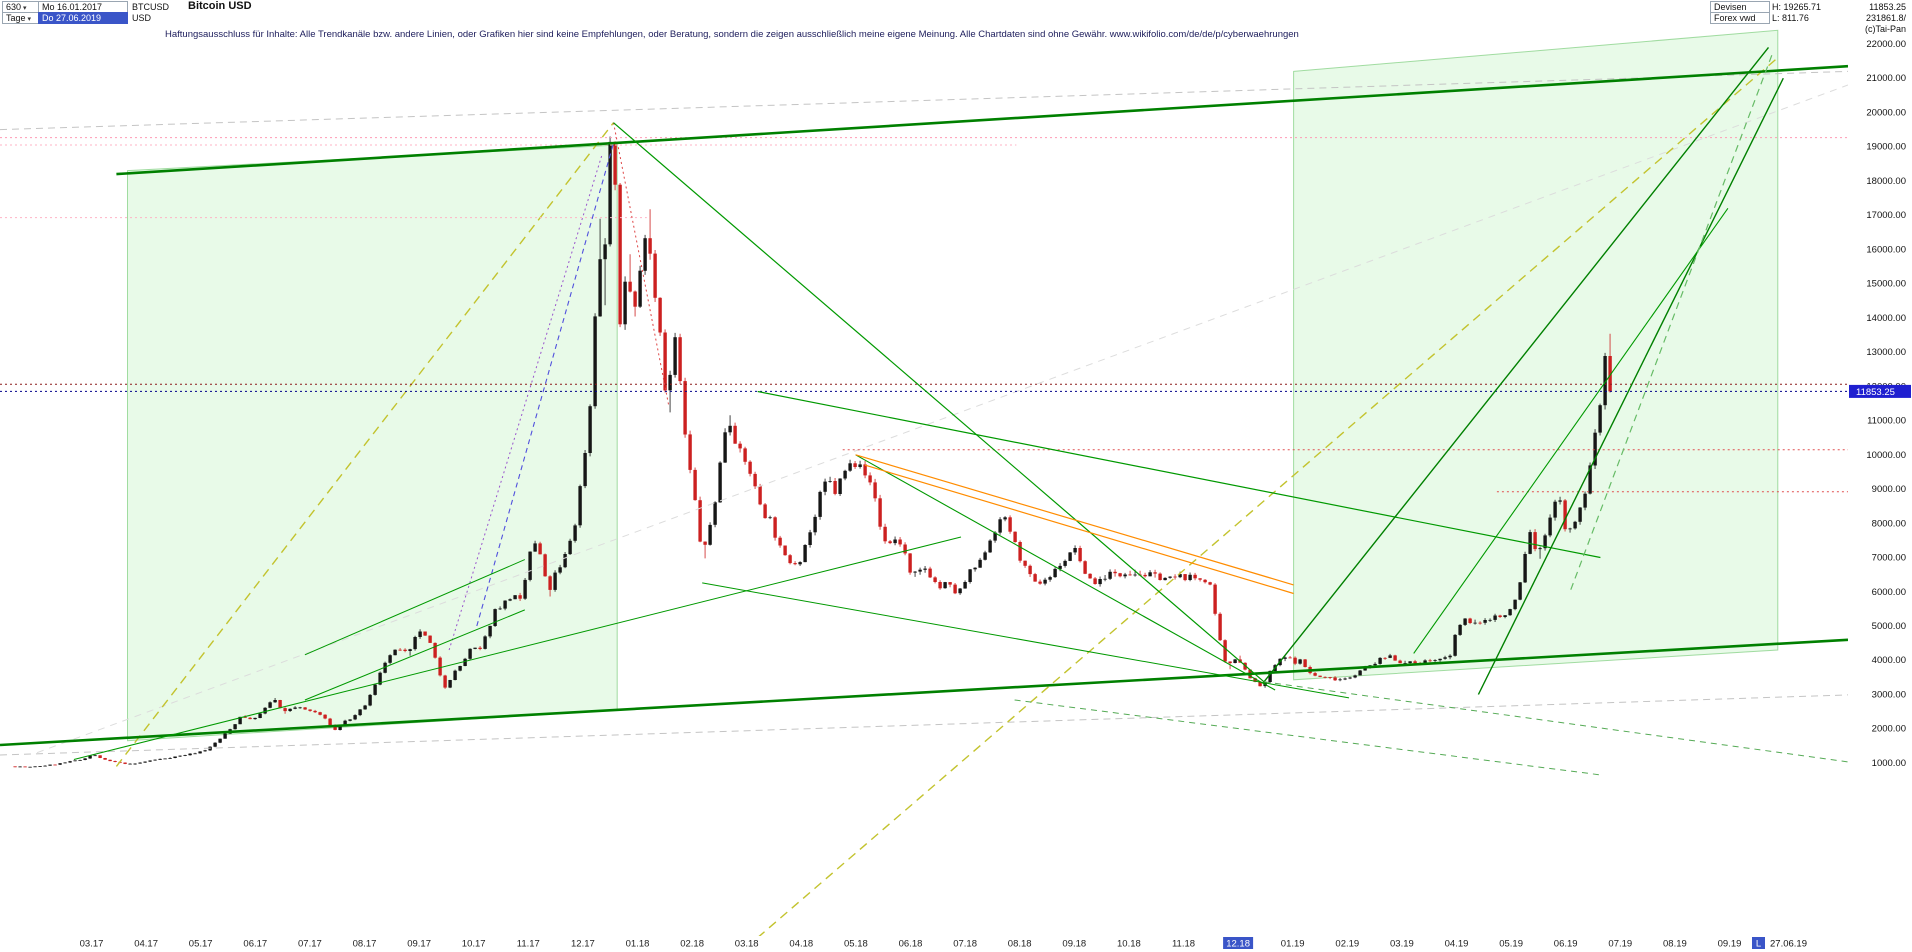  What do you see at coordinates (1730, 7) in the screenshot?
I see `market-value: Devisen` at bounding box center [1730, 7].